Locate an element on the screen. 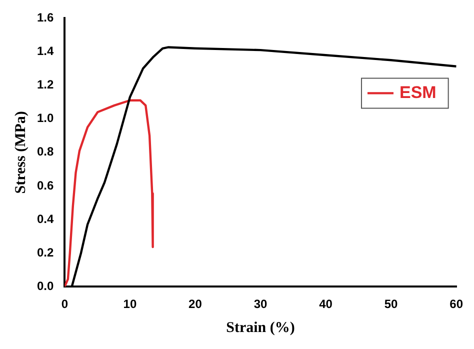 The width and height of the screenshot is (474, 349). legend-label: ESM is located at coordinates (417, 92).